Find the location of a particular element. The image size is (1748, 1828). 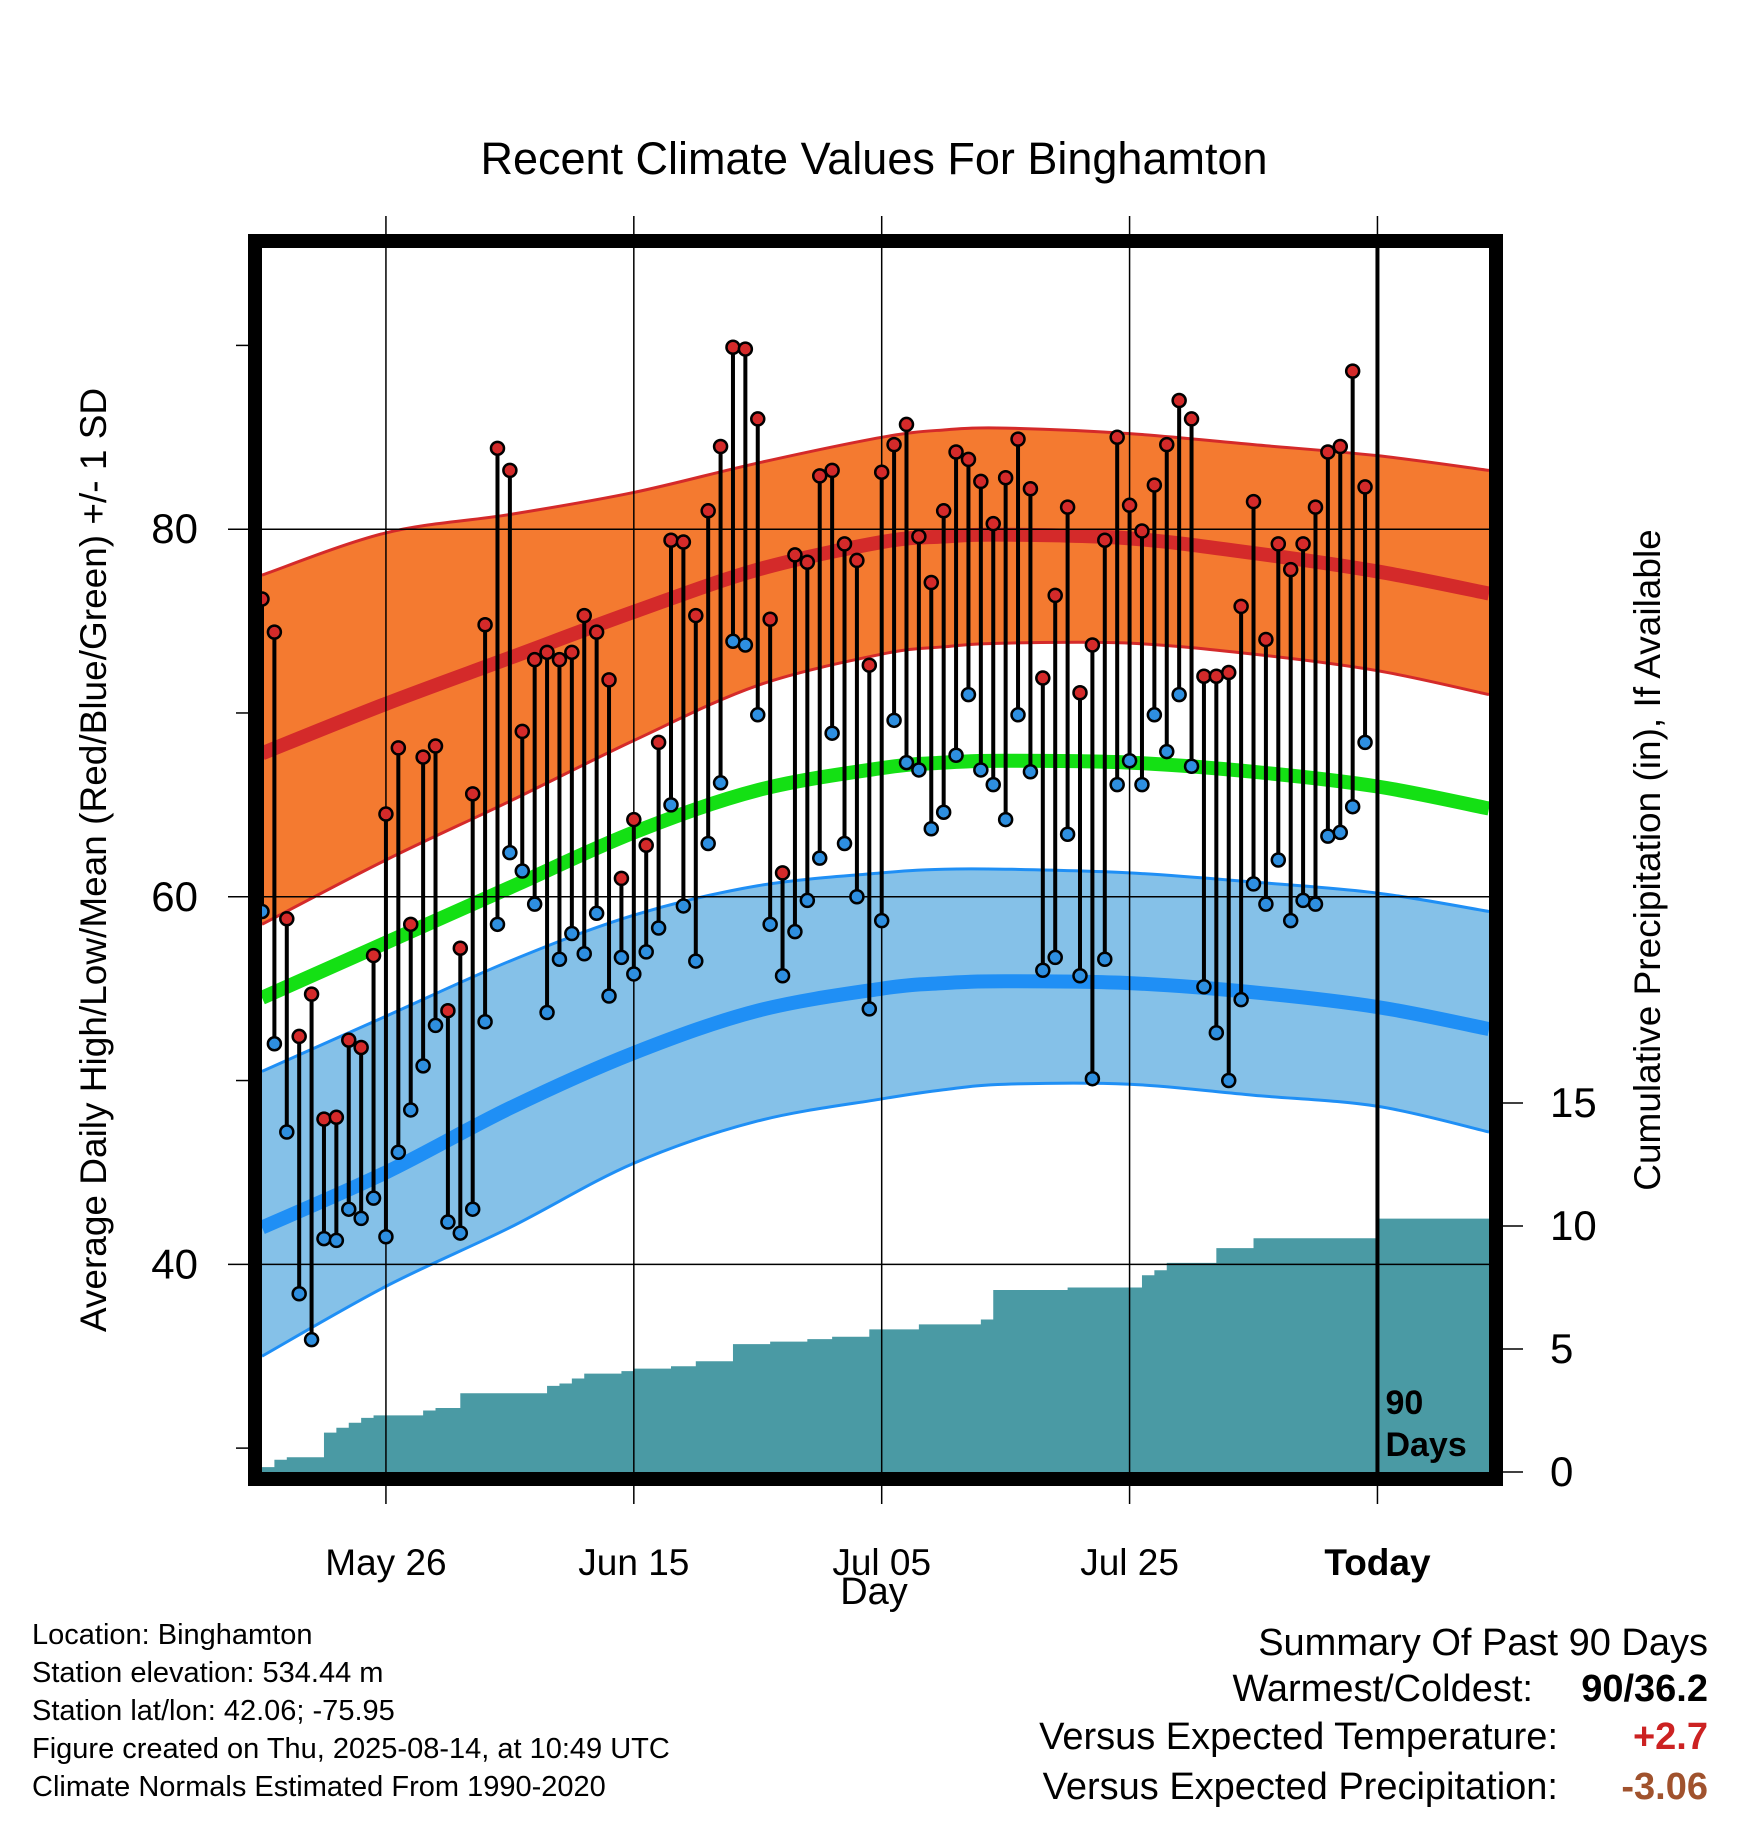

normals-text: Climate Normals Estimated From 1990-2020 is located at coordinates (319, 1787).